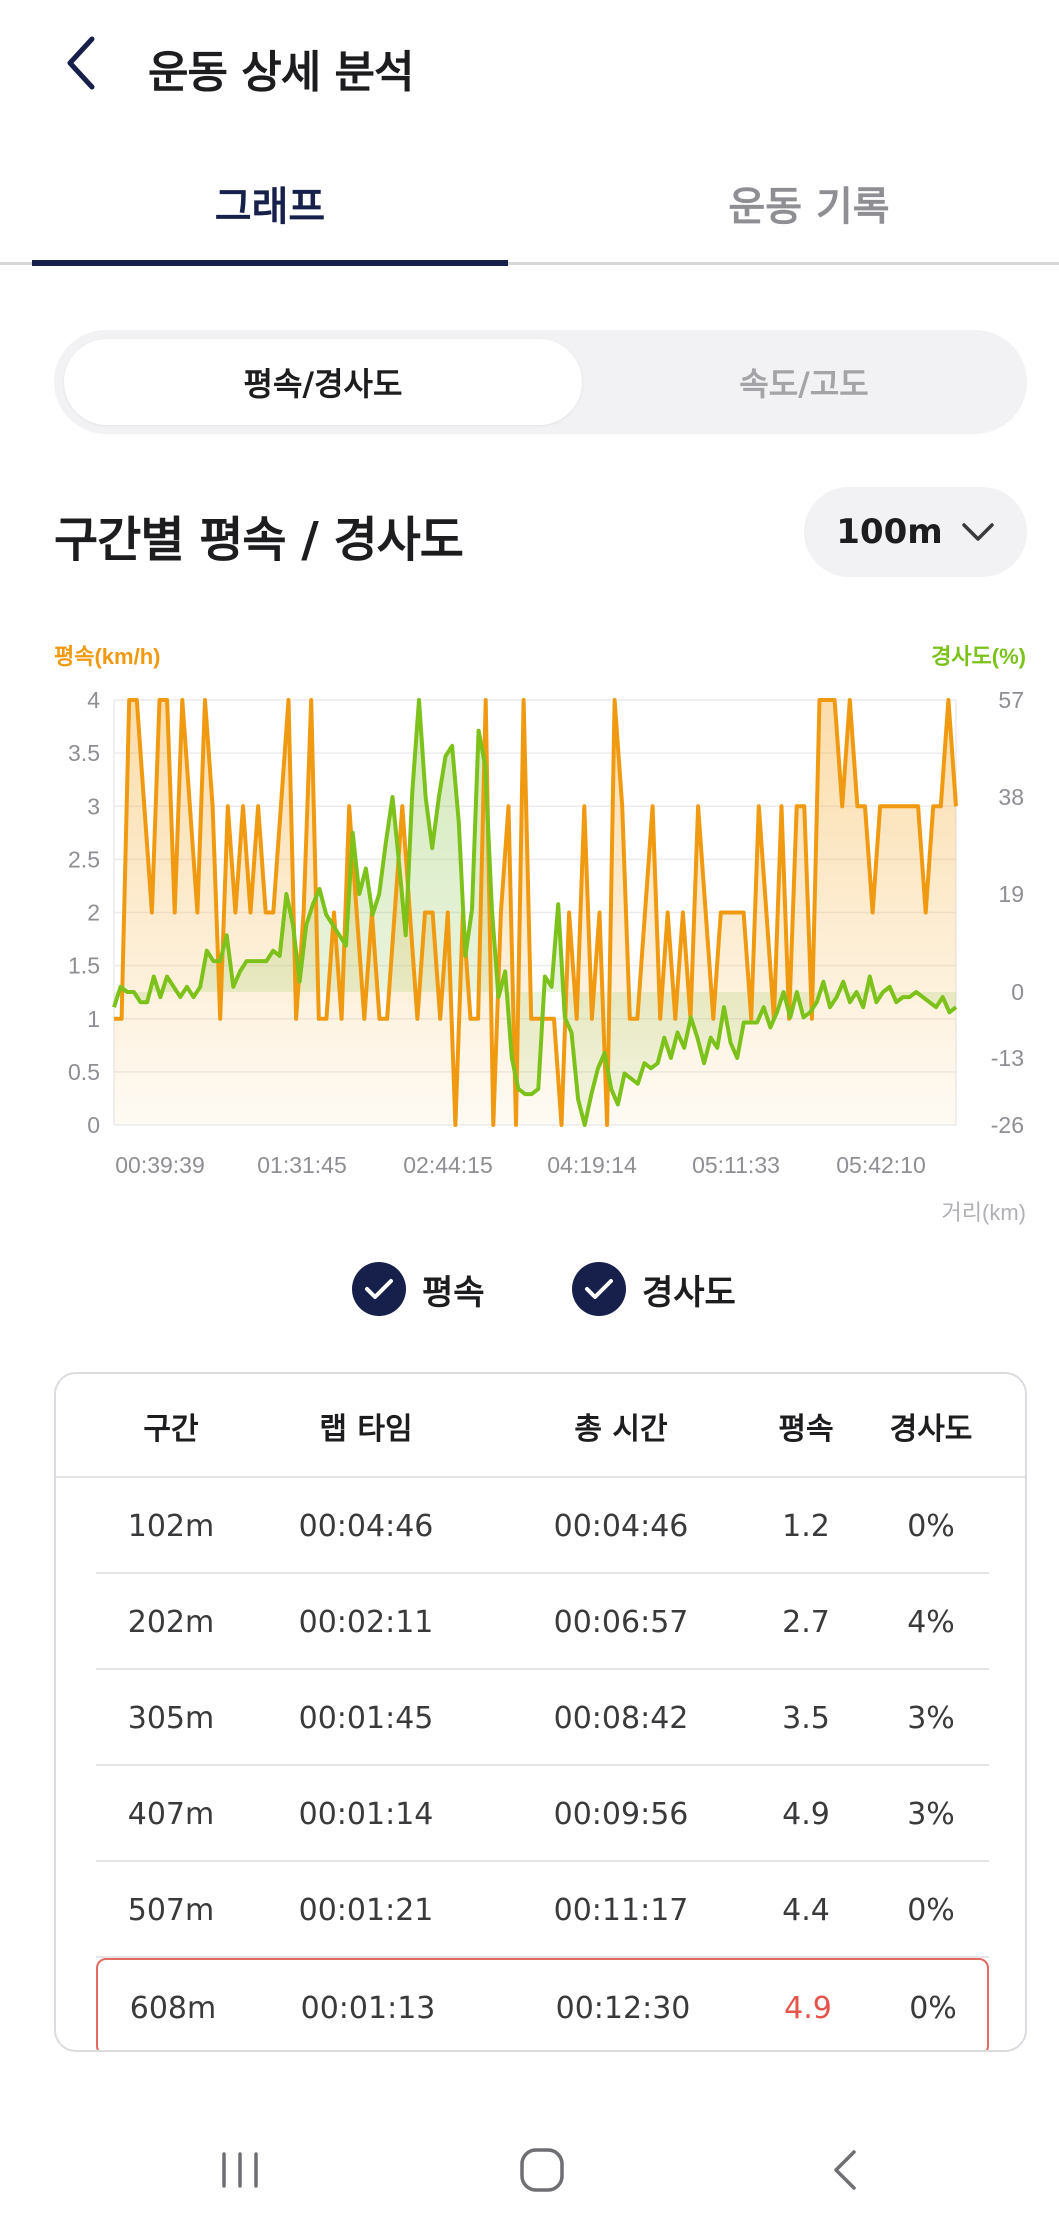 The height and width of the screenshot is (2231, 1059). Describe the element at coordinates (542, 1526) in the screenshot. I see `table-row: 102m 00:04:46 00:04:46 1.2 0%` at that location.